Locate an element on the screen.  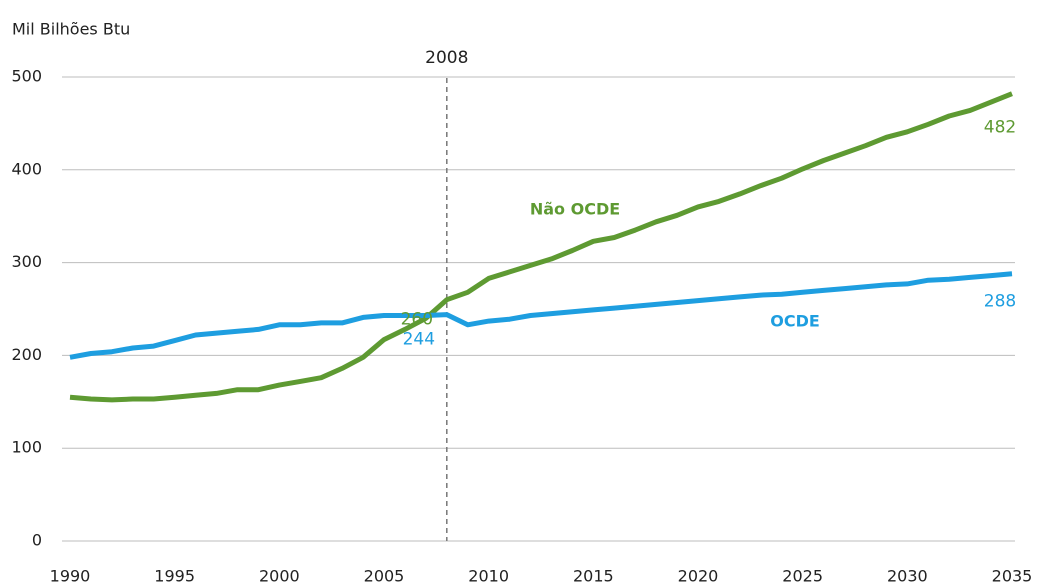
x-tick-label: 2020 is located at coordinates (698, 576).